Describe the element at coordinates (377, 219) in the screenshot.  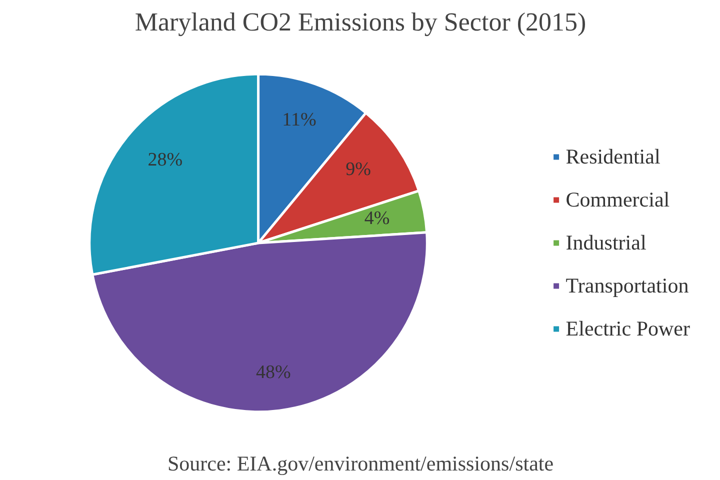
I see `data-label: 4%` at that location.